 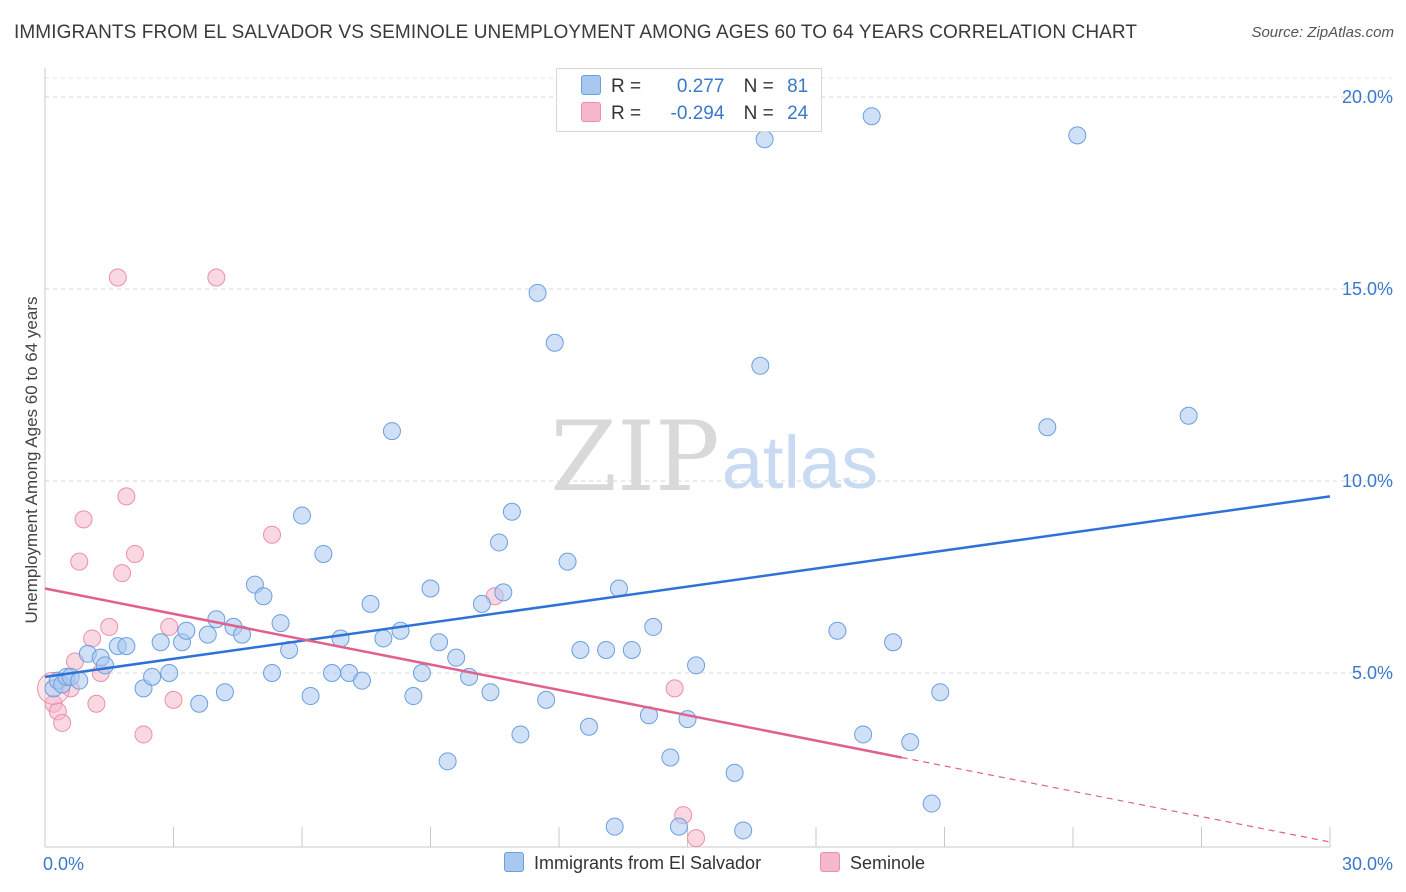 I want to click on watermark: ZIP atlas, so click(x=714, y=457).